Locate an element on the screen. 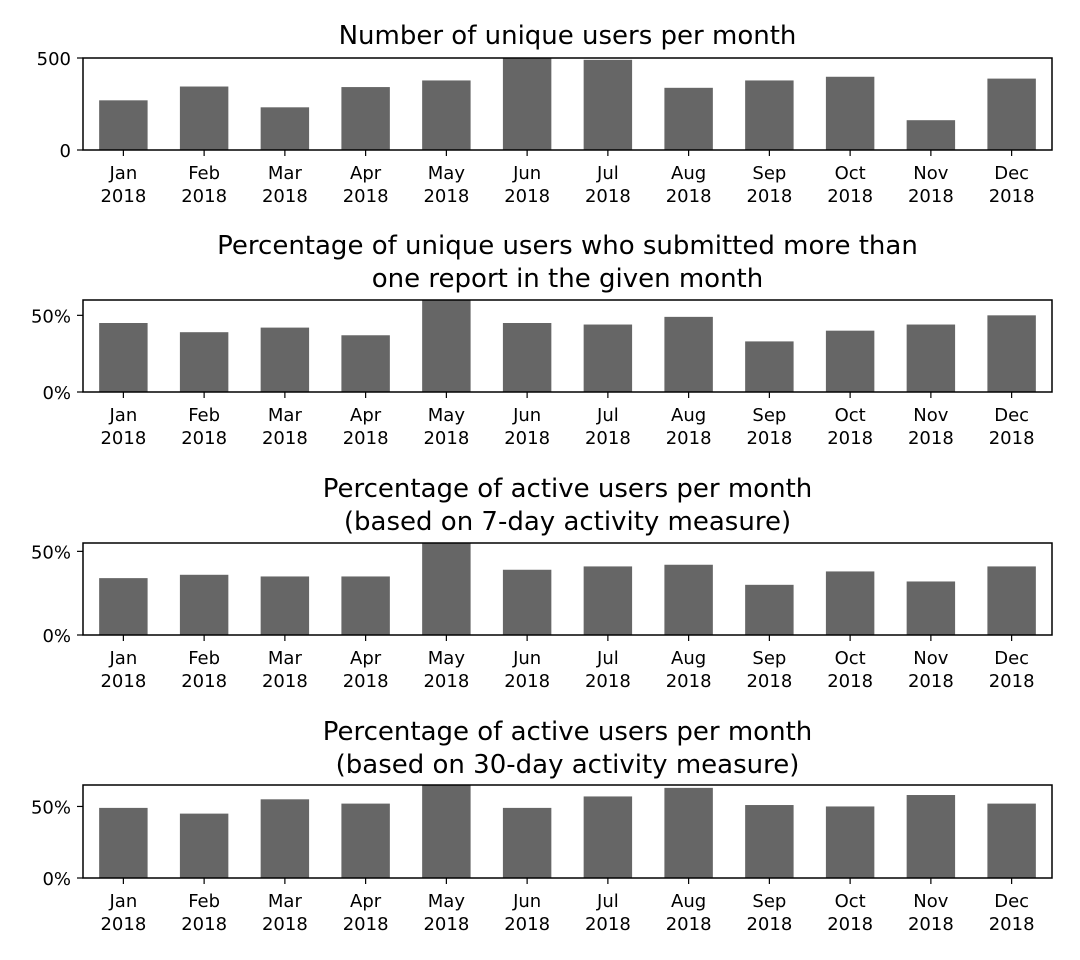 This screenshot has height=960, width=1080. chart-title: one report in the given month is located at coordinates (567, 279).